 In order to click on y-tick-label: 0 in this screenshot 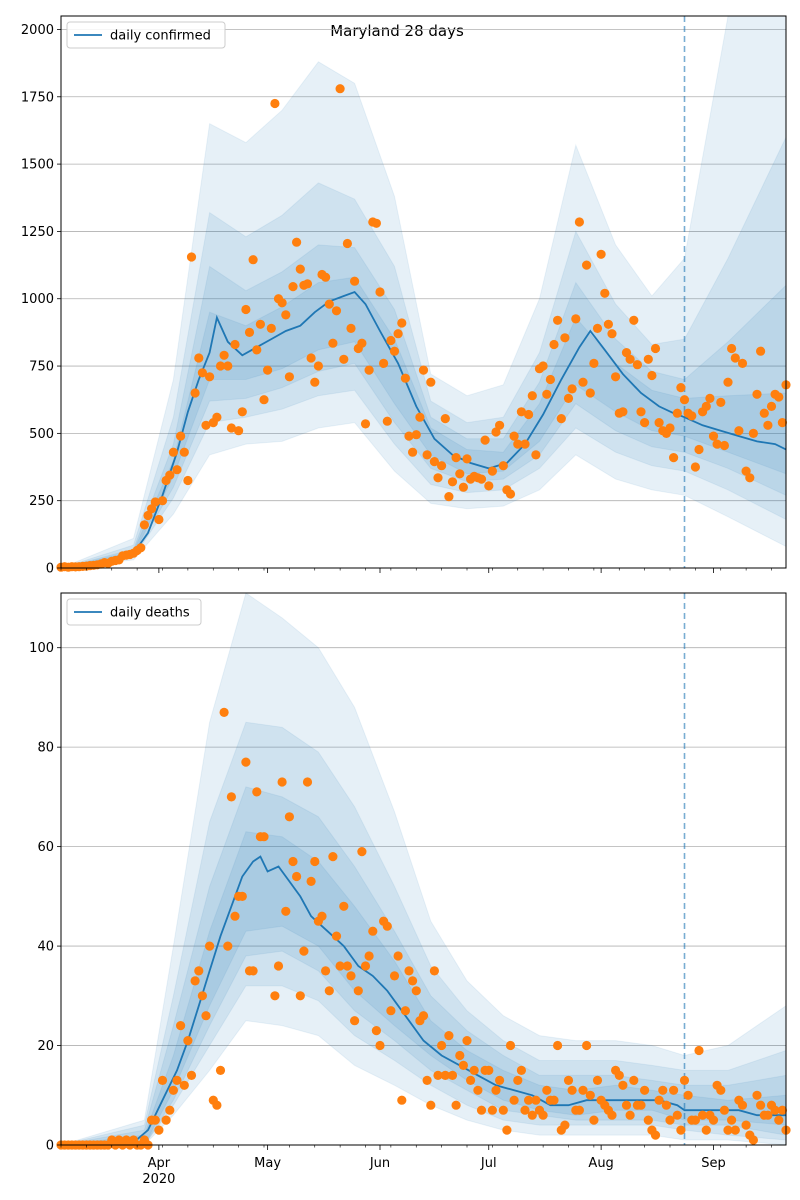, I will do `click(50, 1146)`.